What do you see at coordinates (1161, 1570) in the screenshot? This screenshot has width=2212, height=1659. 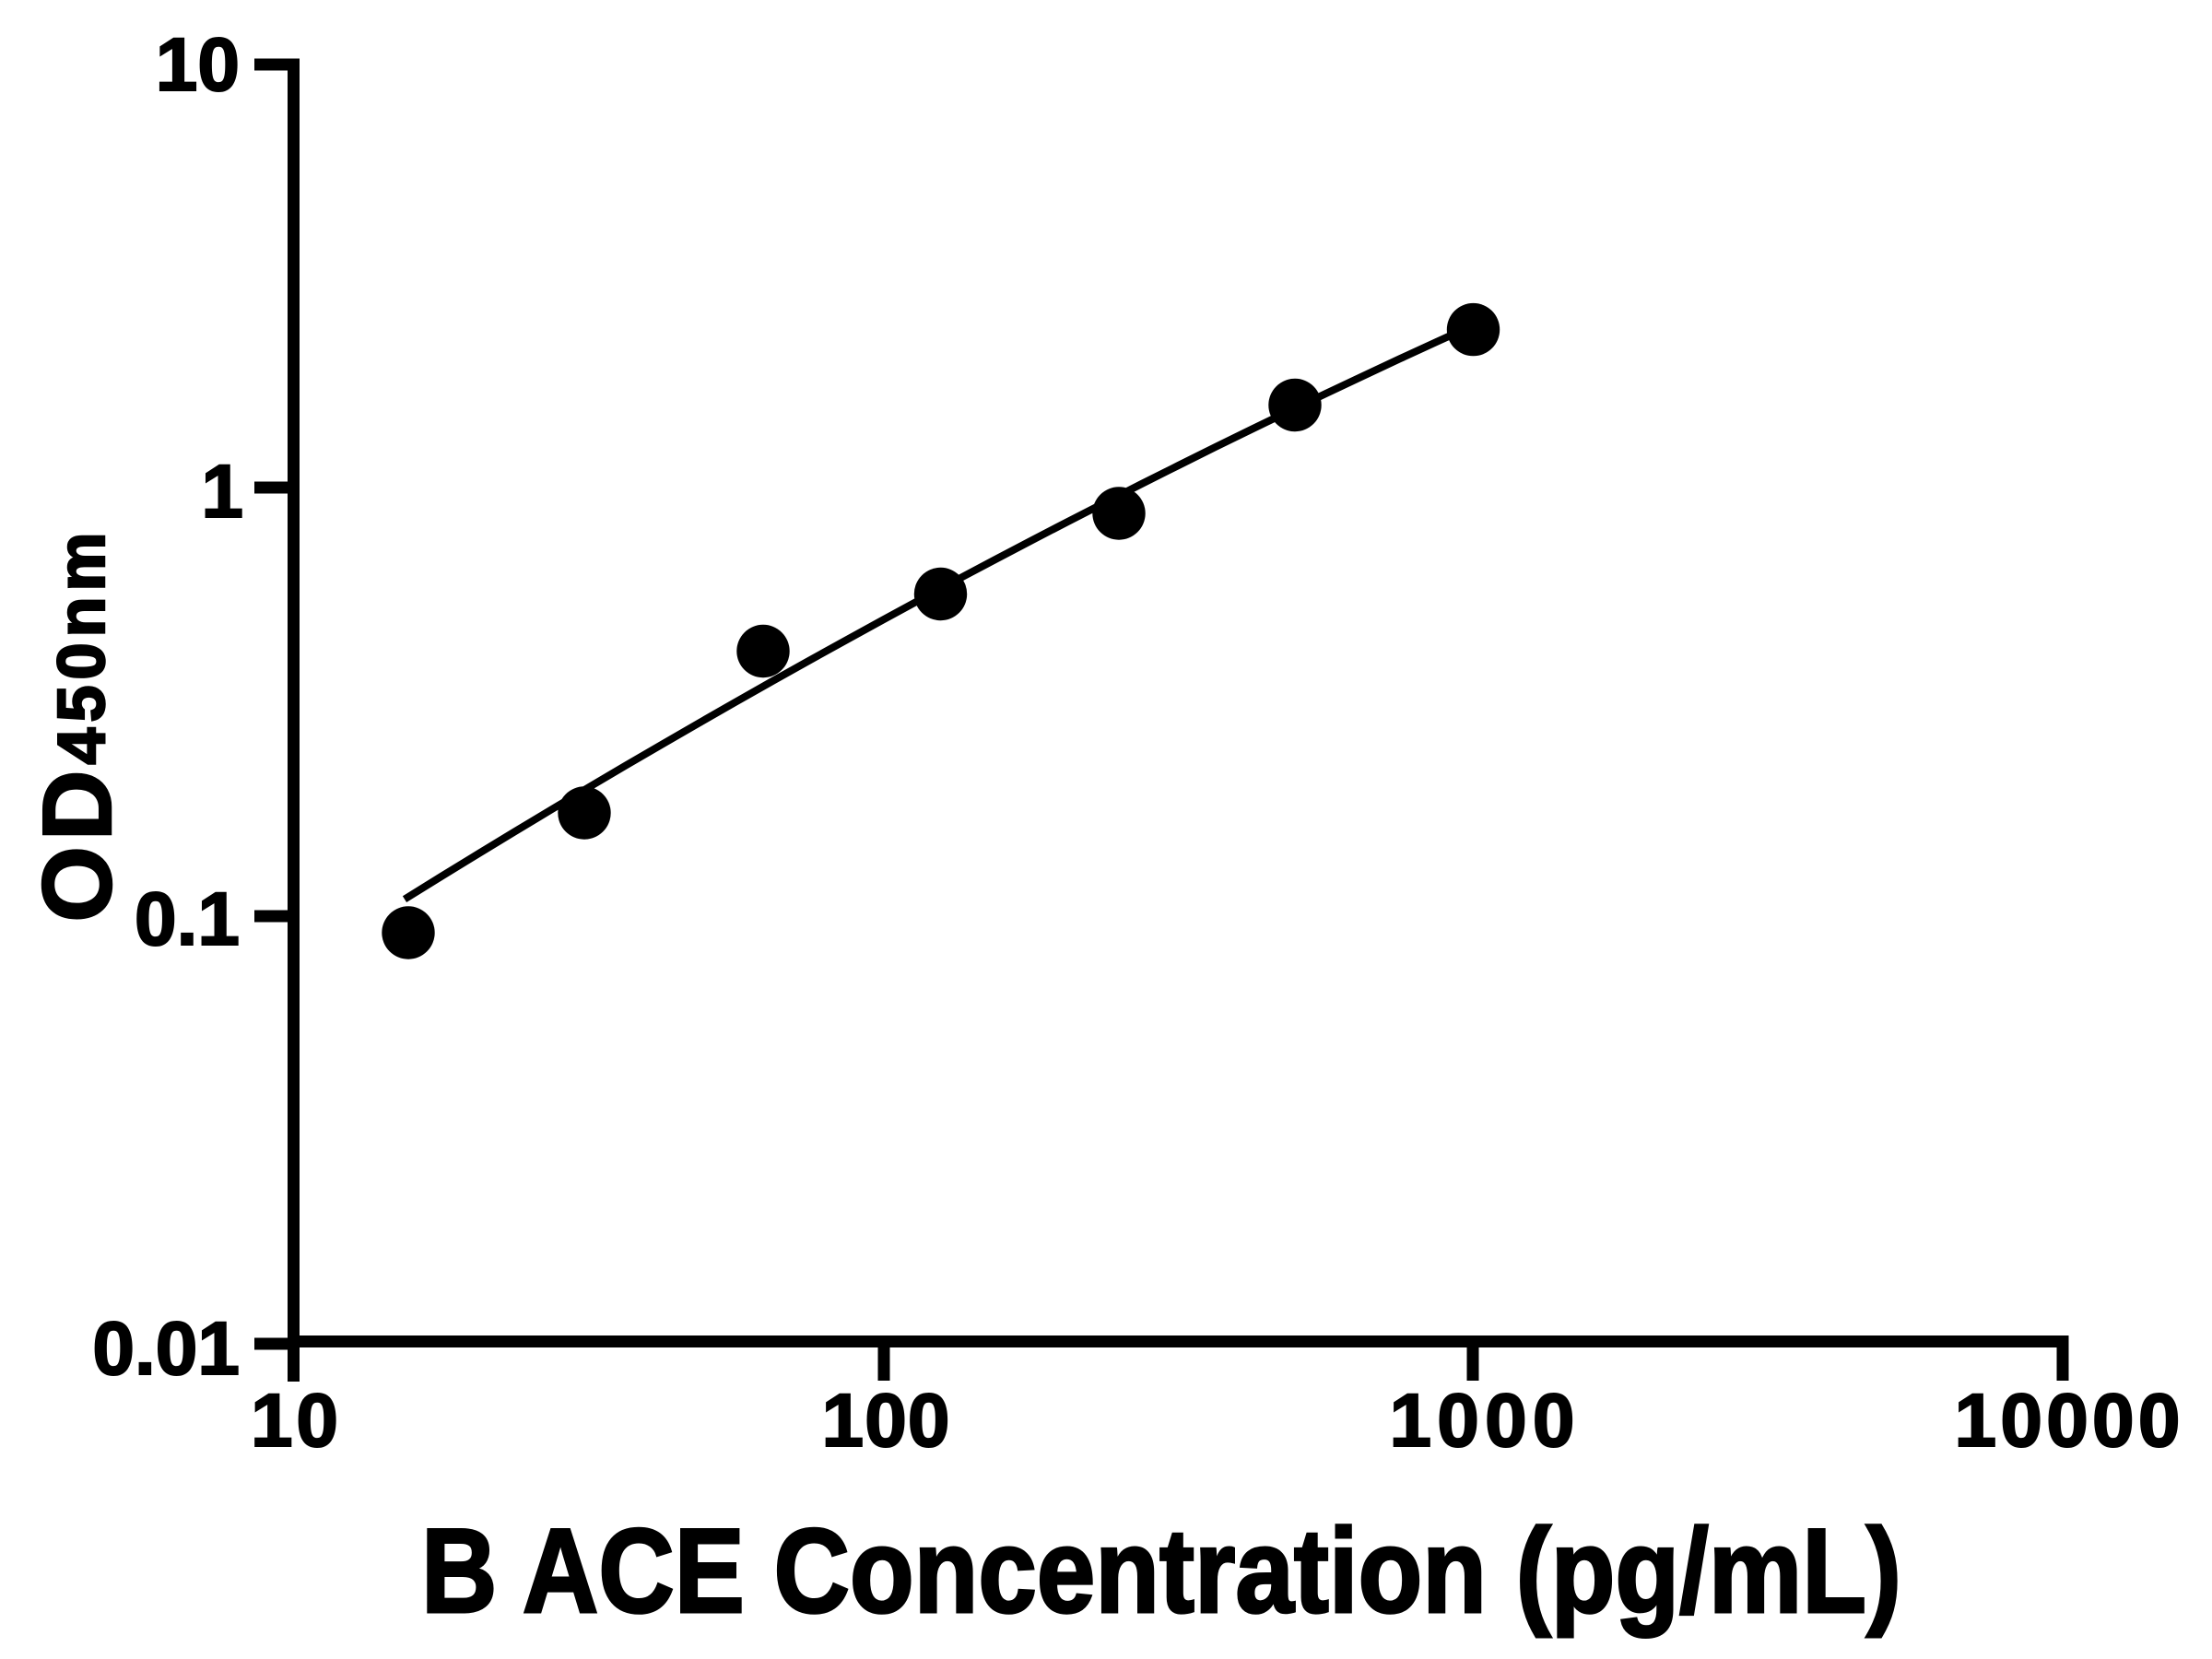 I see `svg-text: B ACE Concentration (pg/mL)` at bounding box center [1161, 1570].